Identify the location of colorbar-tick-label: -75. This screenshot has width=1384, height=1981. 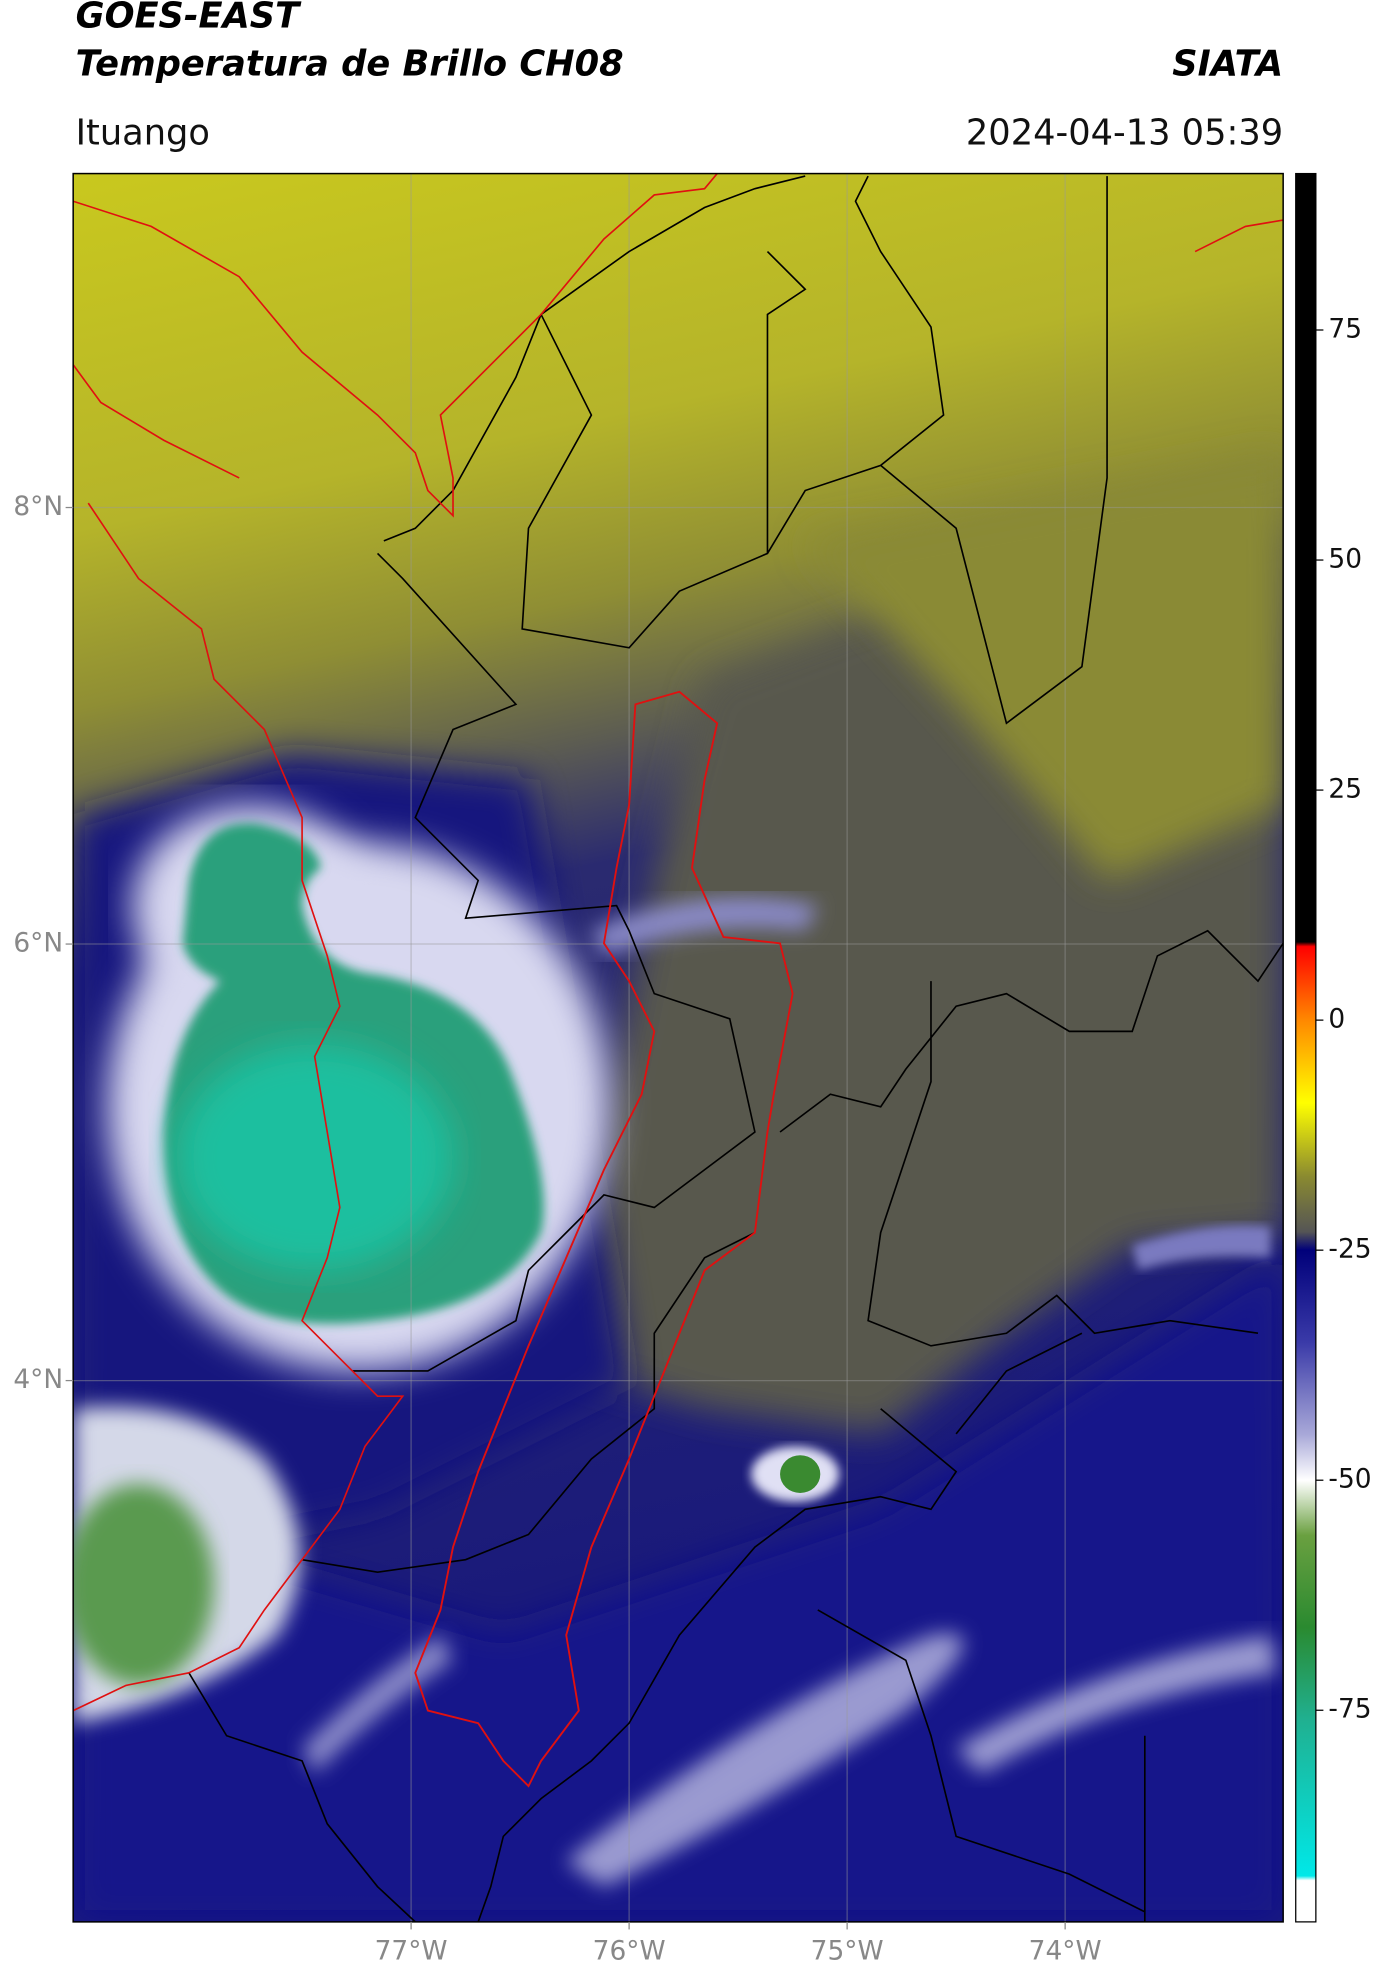
(1349, 1709).